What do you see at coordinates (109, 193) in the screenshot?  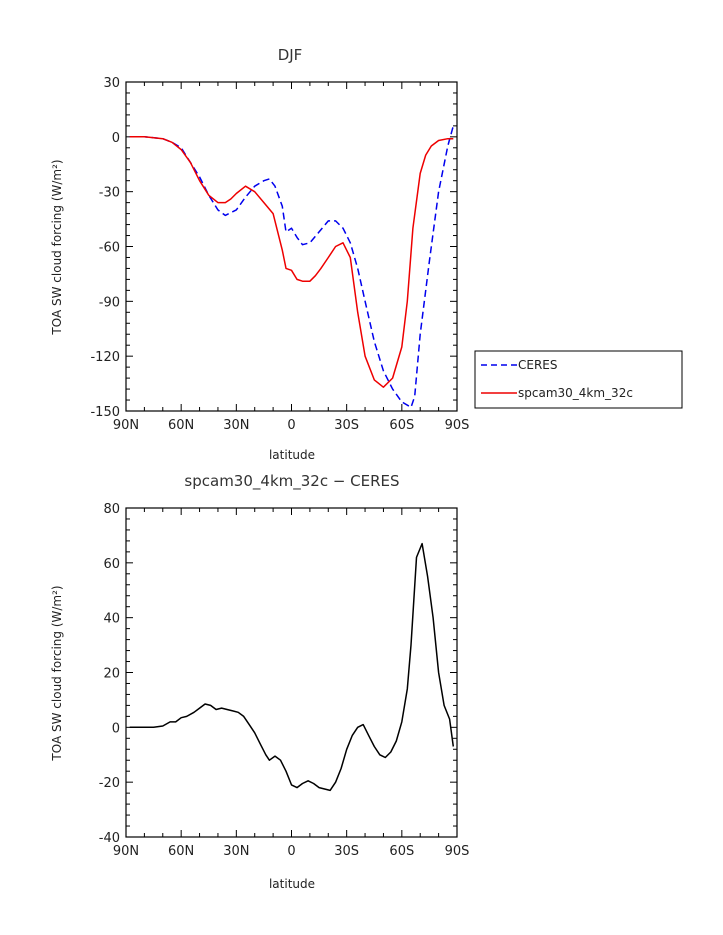 I see `y-tick-label: -30` at bounding box center [109, 193].